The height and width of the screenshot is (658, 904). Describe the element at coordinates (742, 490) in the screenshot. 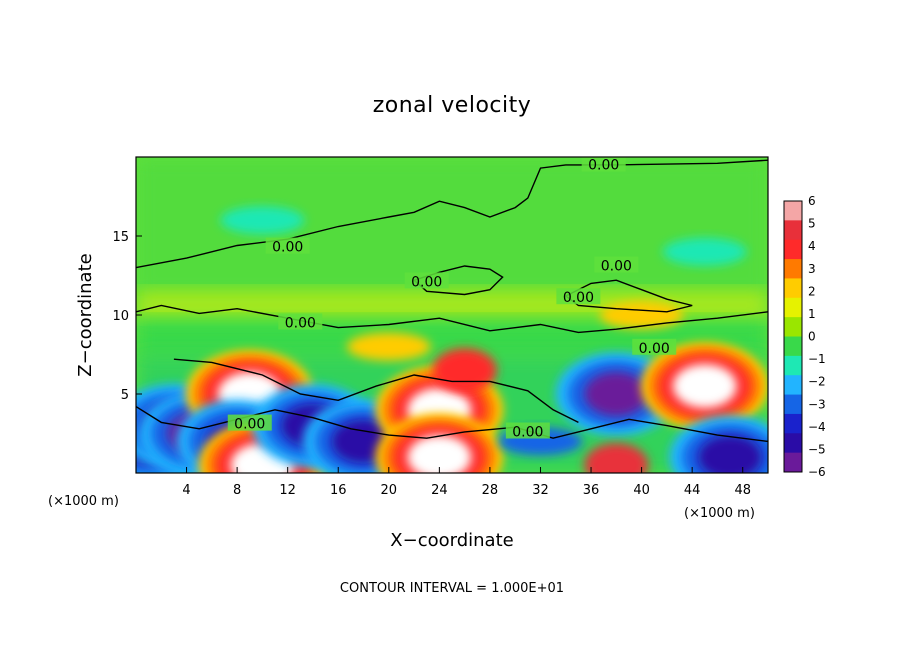

I see `x-tick-label: 48` at that location.